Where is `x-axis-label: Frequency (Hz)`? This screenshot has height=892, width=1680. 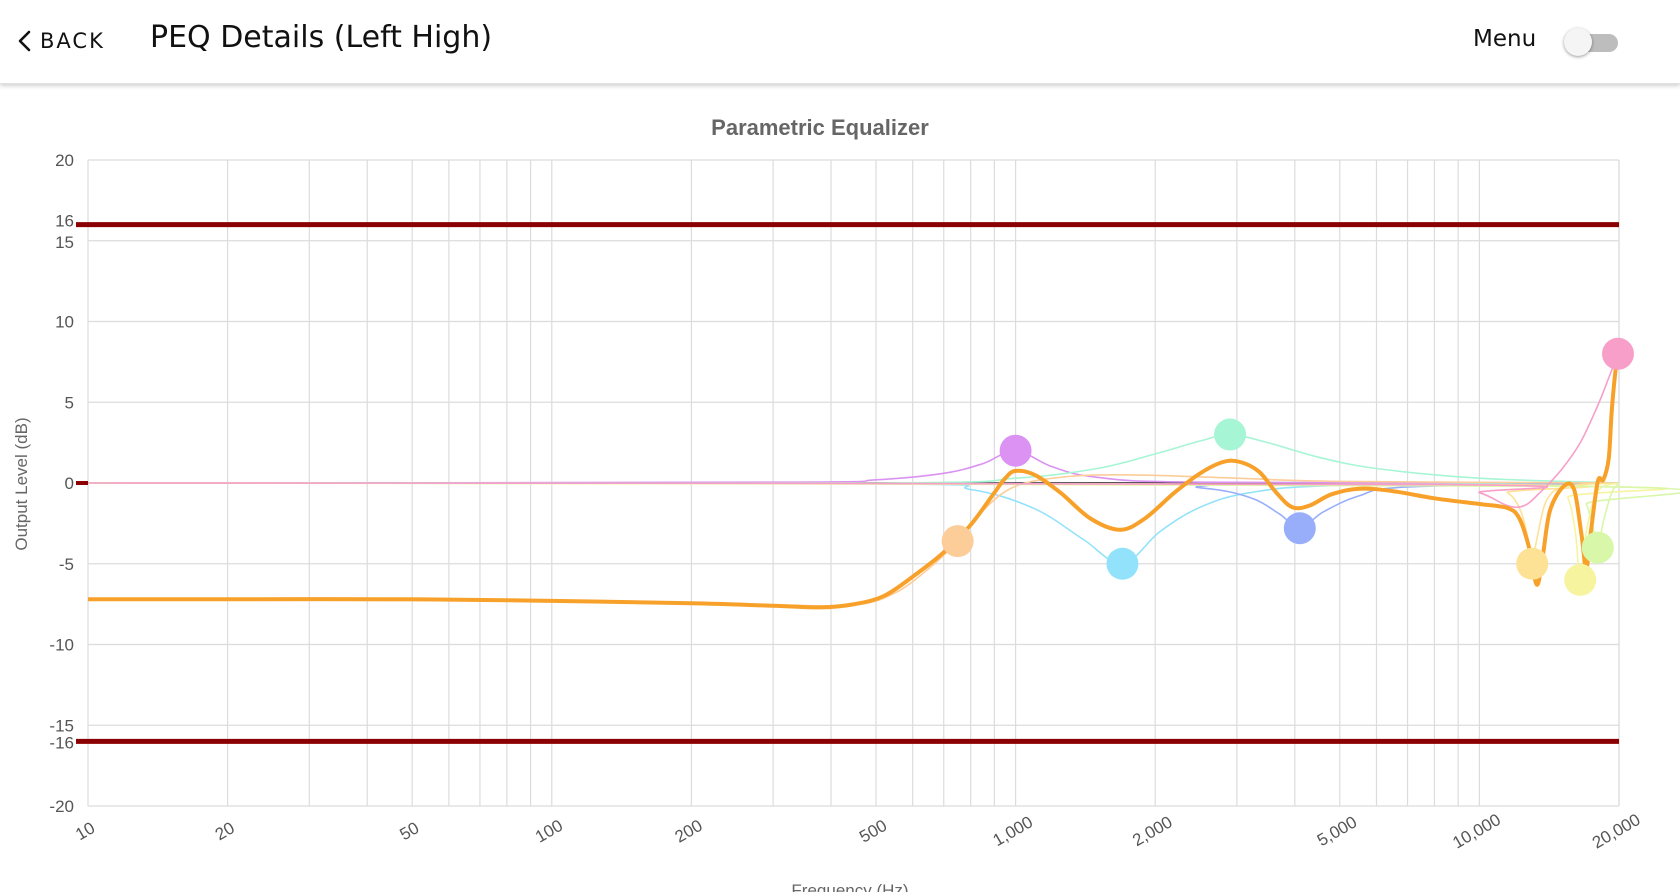 x-axis-label: Frequency (Hz) is located at coordinates (849, 886).